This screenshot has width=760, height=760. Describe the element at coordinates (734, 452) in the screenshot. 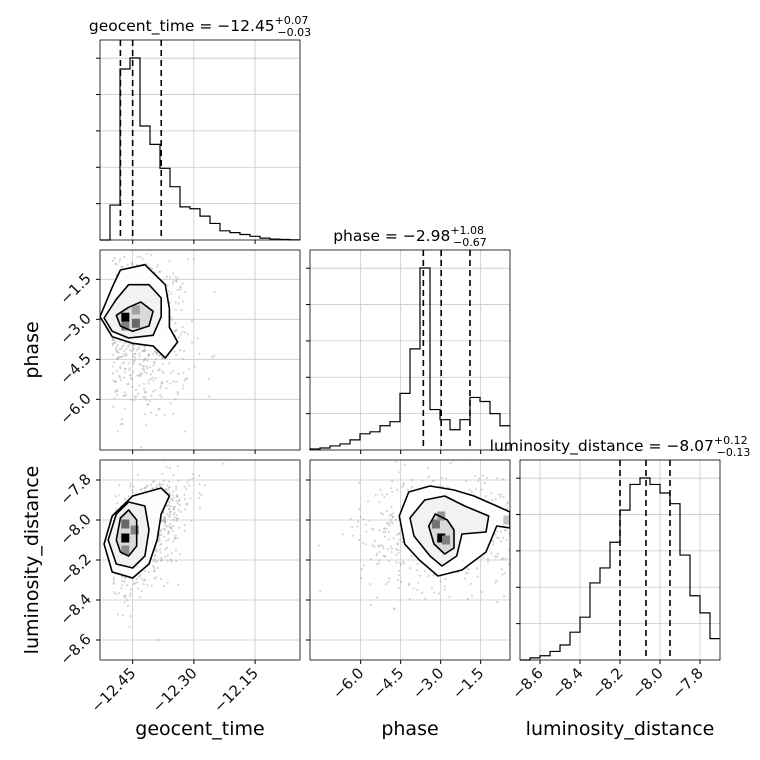

I see `title-lower-error: −0.13` at that location.